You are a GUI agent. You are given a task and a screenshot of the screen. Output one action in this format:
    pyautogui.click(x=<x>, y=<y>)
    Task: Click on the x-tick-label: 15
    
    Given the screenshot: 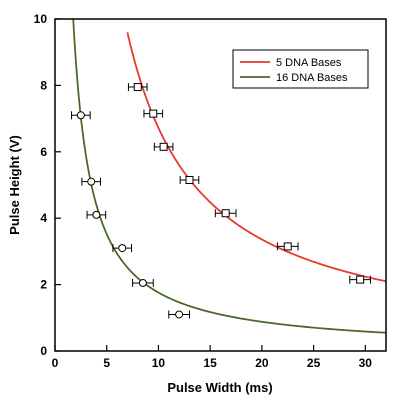 What is the action you would take?
    pyautogui.click(x=210, y=363)
    